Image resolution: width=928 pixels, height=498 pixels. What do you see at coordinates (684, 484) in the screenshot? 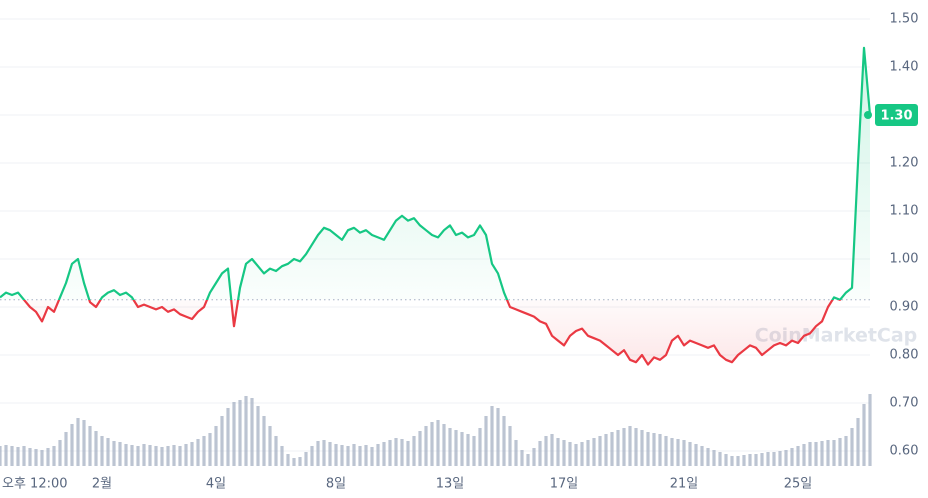
I see `x-tick-label: 21일` at bounding box center [684, 484].